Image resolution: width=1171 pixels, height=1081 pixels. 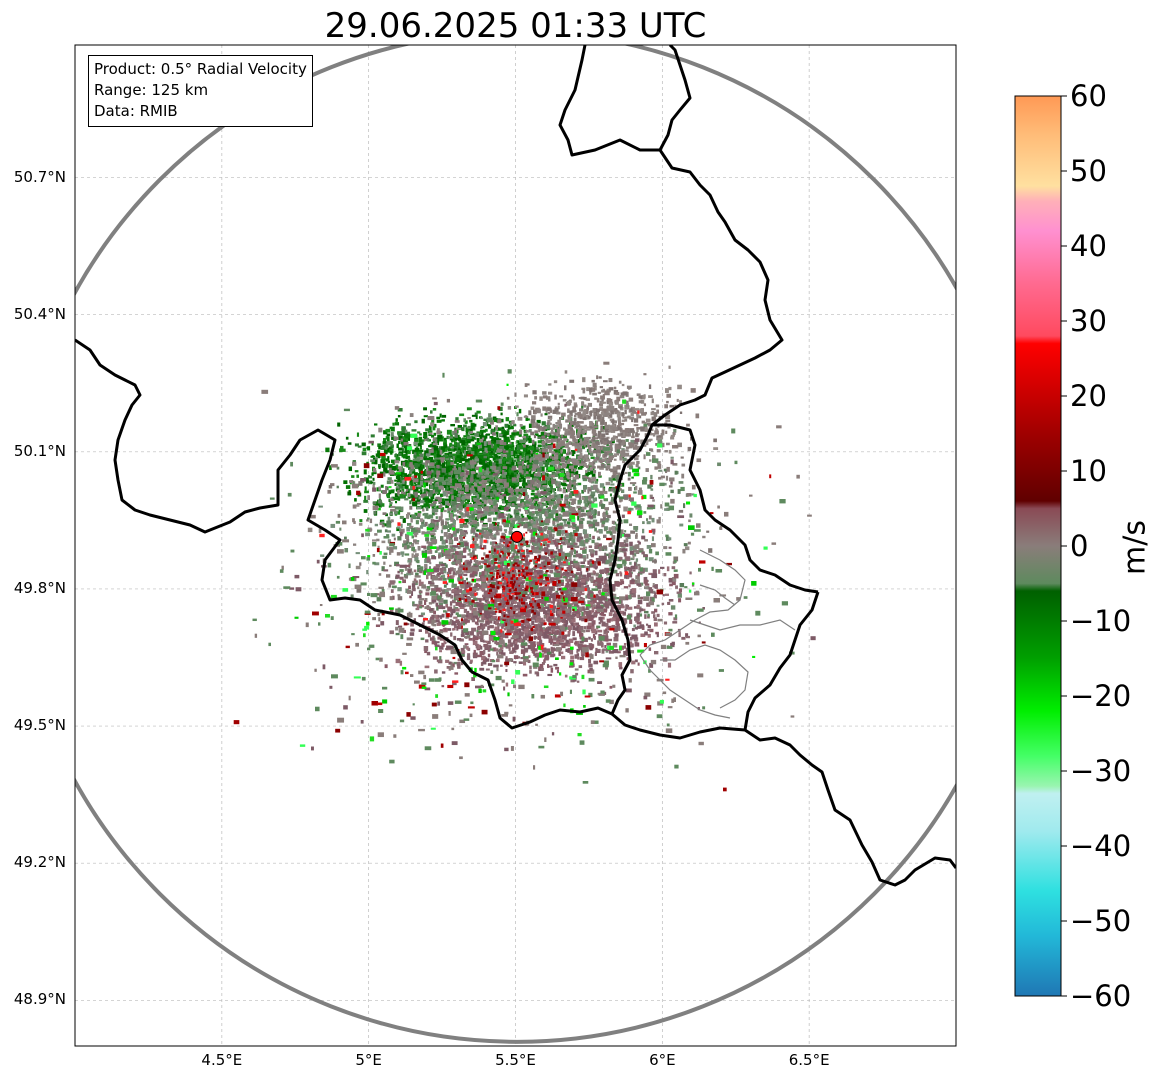 I want to click on colorbar-tick-label: 20, so click(x=1088, y=396).